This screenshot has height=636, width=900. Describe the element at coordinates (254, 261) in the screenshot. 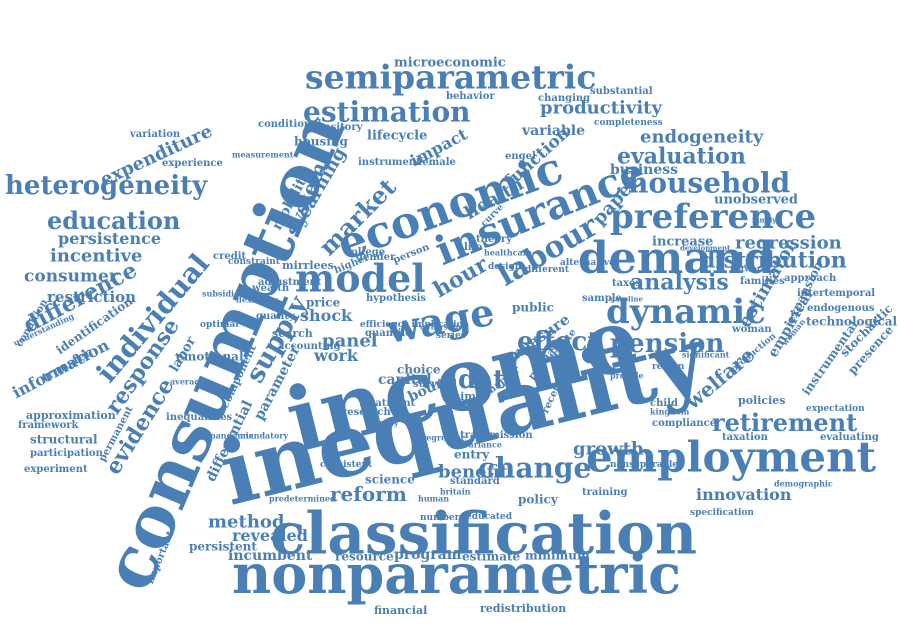

I see `cloud-word-128: constraint` at that location.